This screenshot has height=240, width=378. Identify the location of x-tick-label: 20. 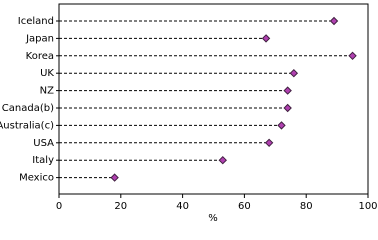
(120, 206).